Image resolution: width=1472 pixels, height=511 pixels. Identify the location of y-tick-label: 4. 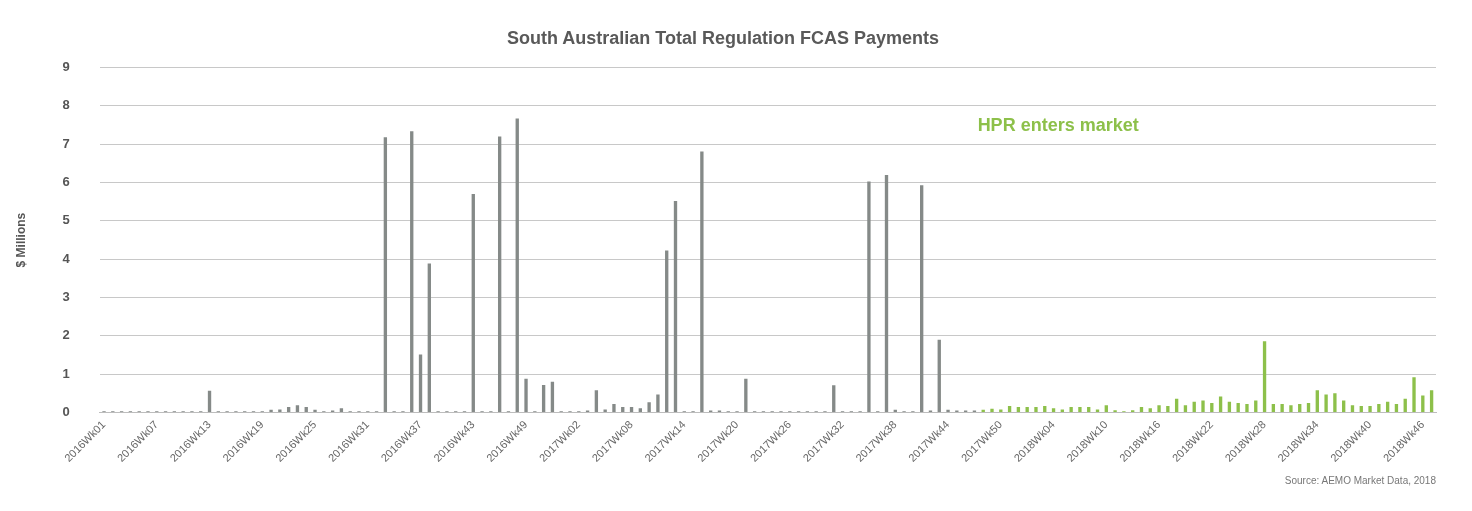
(66, 258).